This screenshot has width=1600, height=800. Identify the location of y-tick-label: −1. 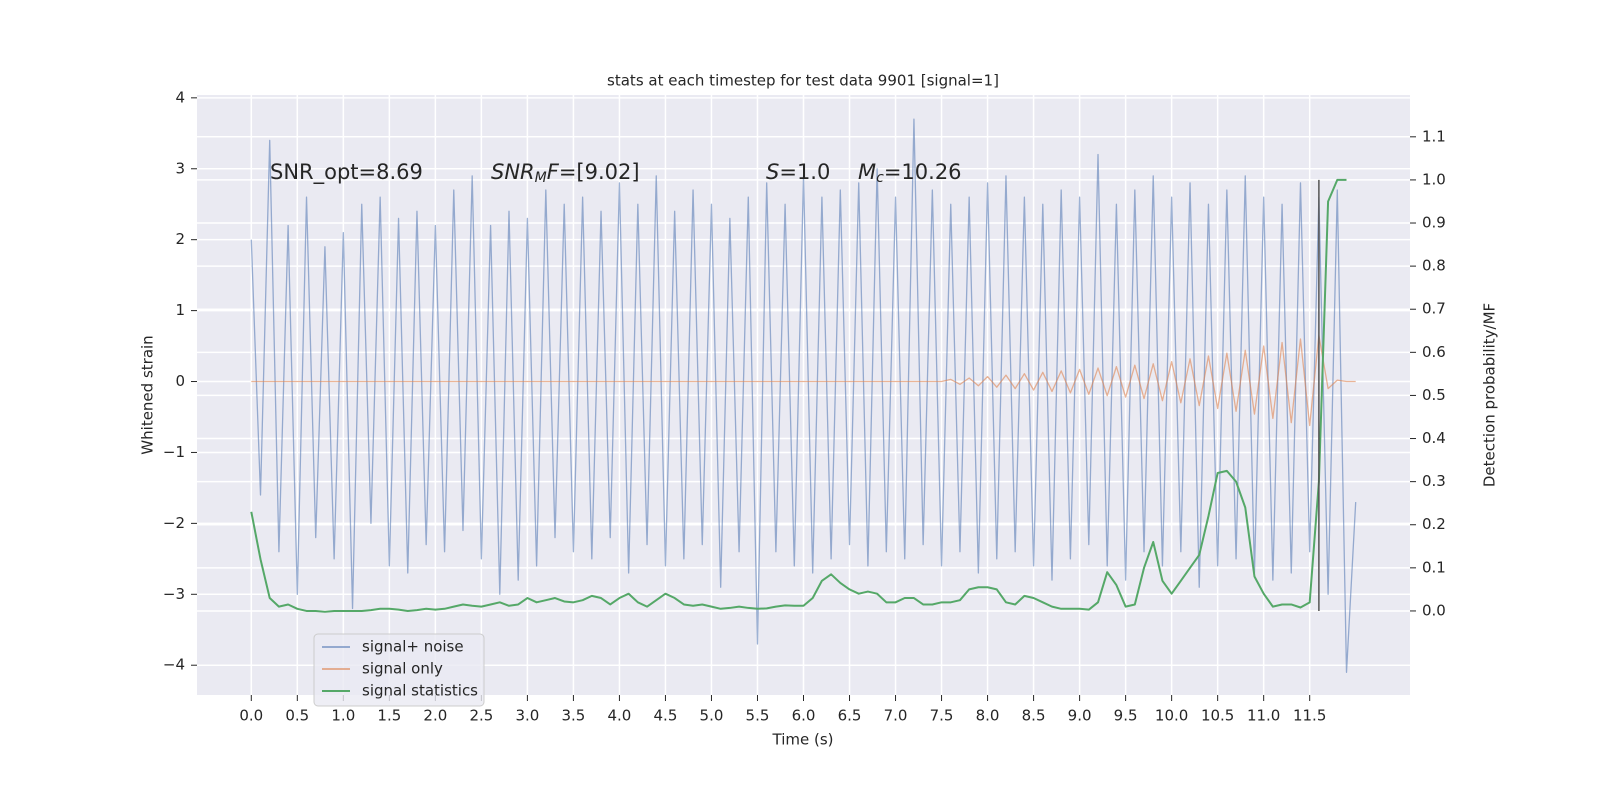
(174, 452).